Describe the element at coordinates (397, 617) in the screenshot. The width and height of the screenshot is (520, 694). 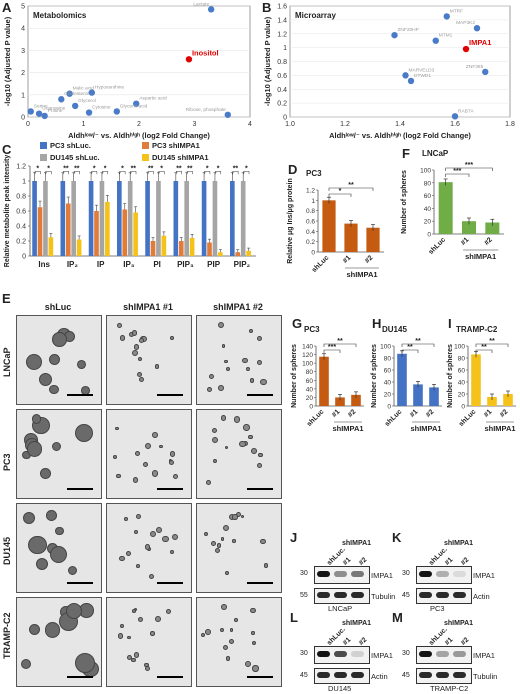
I see `panel-label-m: M` at that location.